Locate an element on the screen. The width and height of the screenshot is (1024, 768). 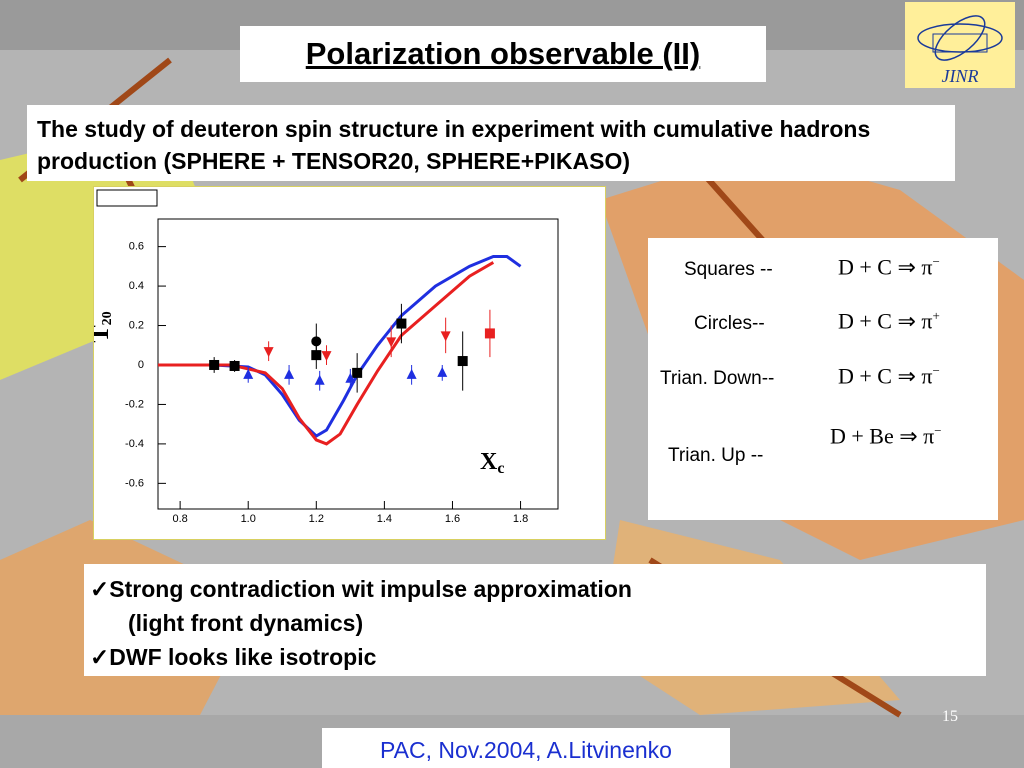
reaction-charge: + is located at coordinates (936, 315).